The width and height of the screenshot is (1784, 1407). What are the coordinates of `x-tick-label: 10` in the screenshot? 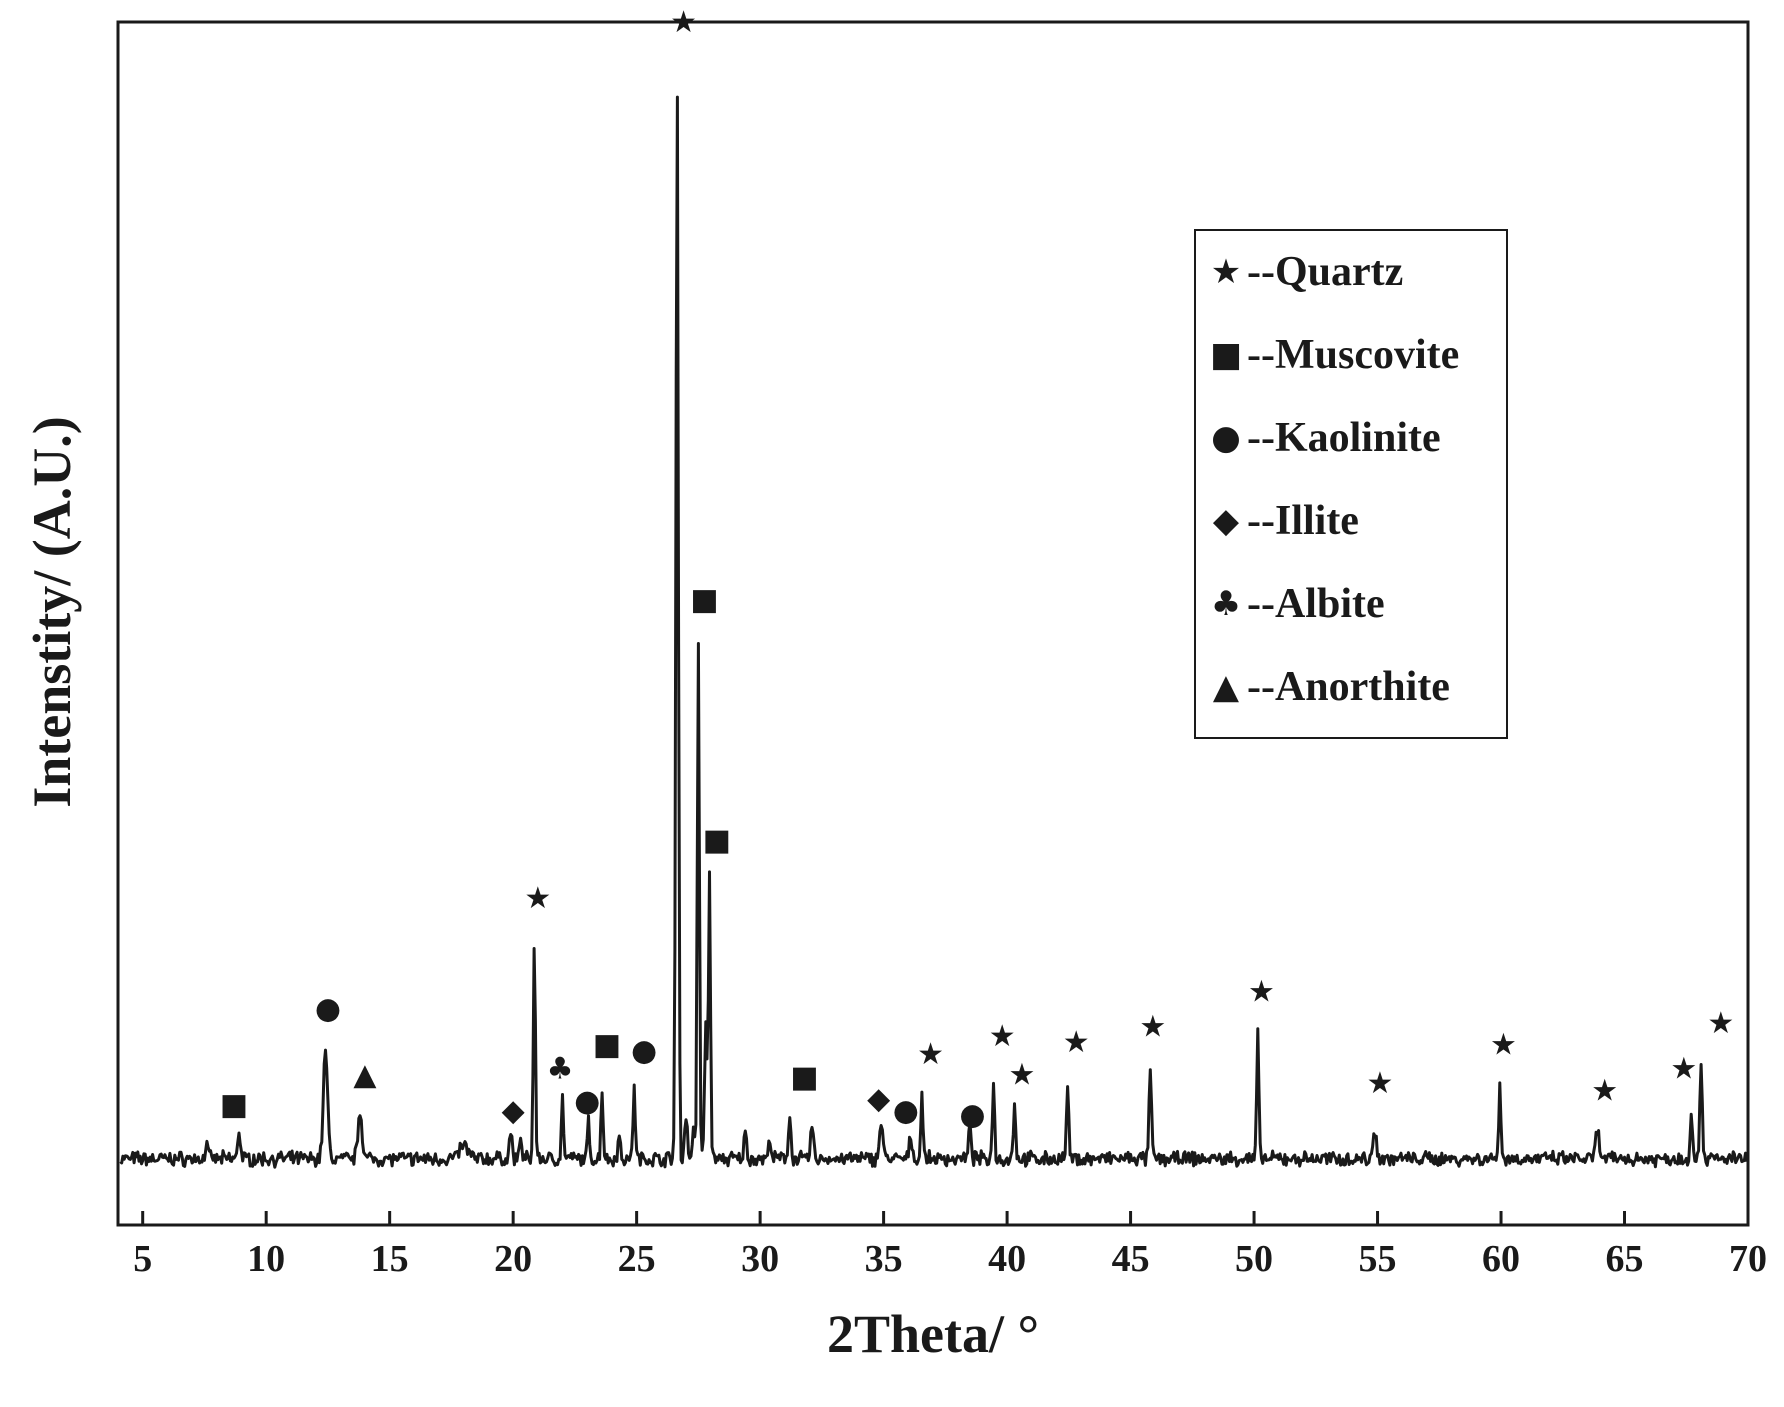 It's located at (266, 1259).